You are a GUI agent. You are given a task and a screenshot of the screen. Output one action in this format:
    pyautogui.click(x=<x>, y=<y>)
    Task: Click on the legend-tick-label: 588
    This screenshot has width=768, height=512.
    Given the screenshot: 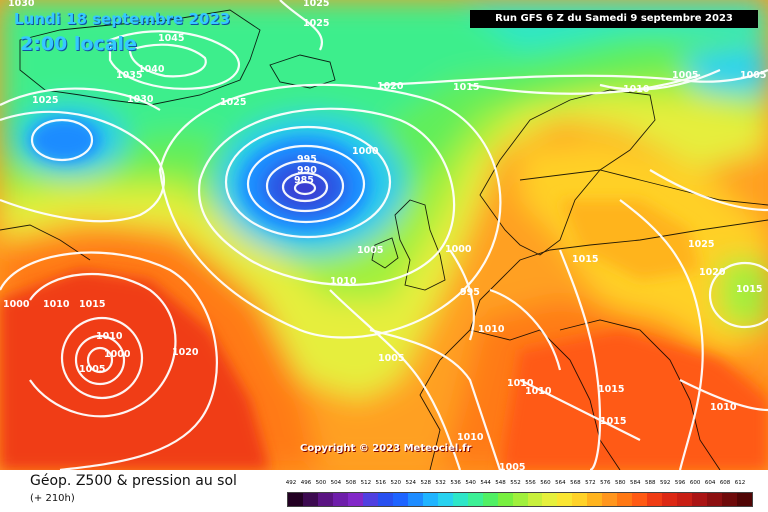 What is the action you would take?
    pyautogui.click(x=650, y=483)
    